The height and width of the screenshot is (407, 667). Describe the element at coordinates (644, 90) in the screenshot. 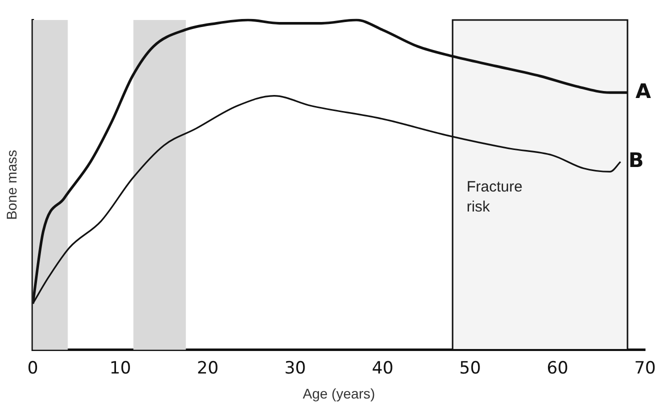

I see `series-label: A` at that location.